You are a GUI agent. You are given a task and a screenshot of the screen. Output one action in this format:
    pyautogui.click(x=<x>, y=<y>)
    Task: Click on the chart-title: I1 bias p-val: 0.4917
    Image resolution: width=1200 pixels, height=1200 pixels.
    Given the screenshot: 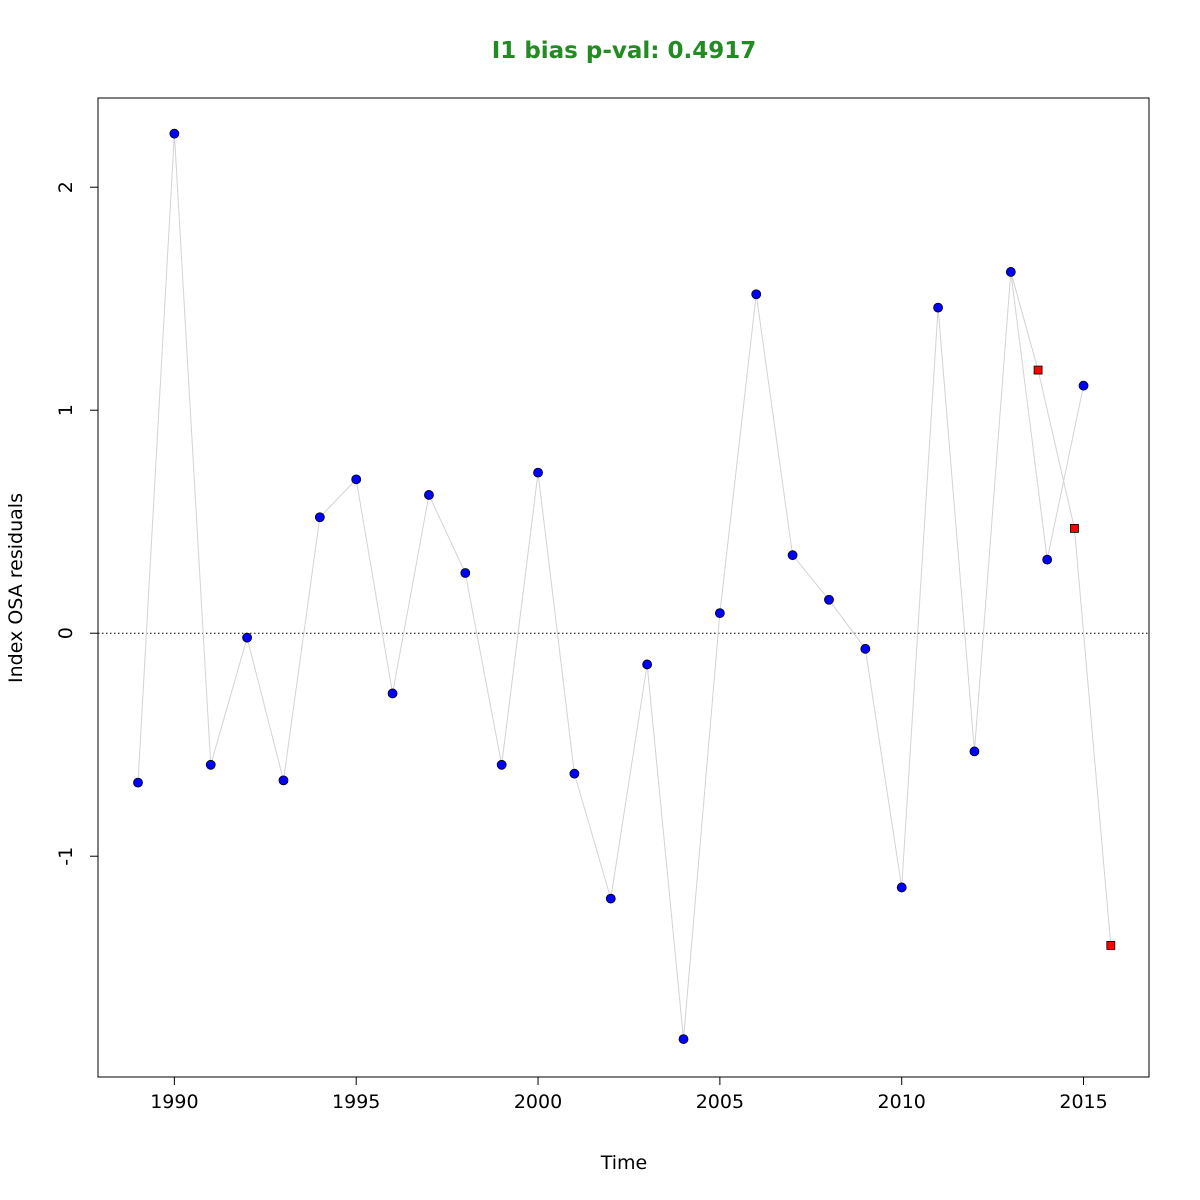 What is the action you would take?
    pyautogui.click(x=624, y=51)
    